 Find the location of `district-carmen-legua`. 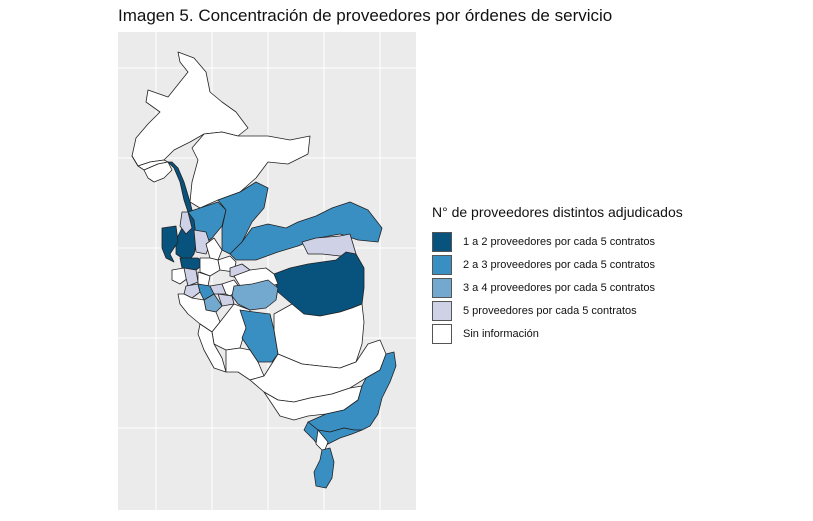

district-carmen-legua is located at coordinates (191, 277).